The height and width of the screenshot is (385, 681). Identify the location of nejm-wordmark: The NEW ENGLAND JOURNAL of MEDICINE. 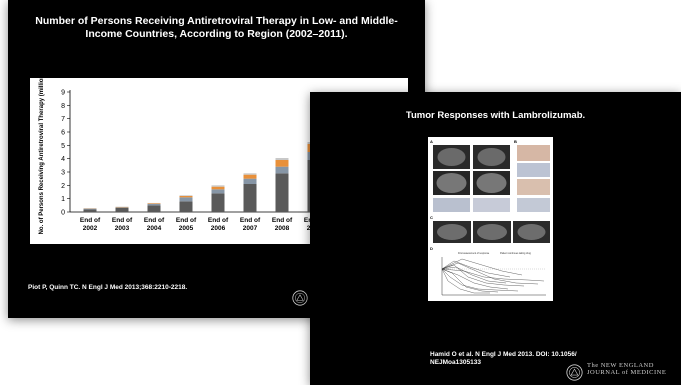
(626, 369).